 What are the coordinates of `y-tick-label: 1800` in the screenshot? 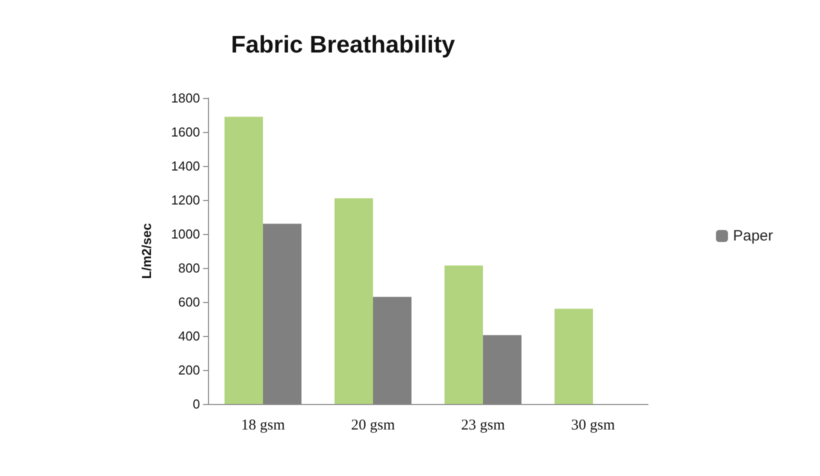 It's located at (185, 98).